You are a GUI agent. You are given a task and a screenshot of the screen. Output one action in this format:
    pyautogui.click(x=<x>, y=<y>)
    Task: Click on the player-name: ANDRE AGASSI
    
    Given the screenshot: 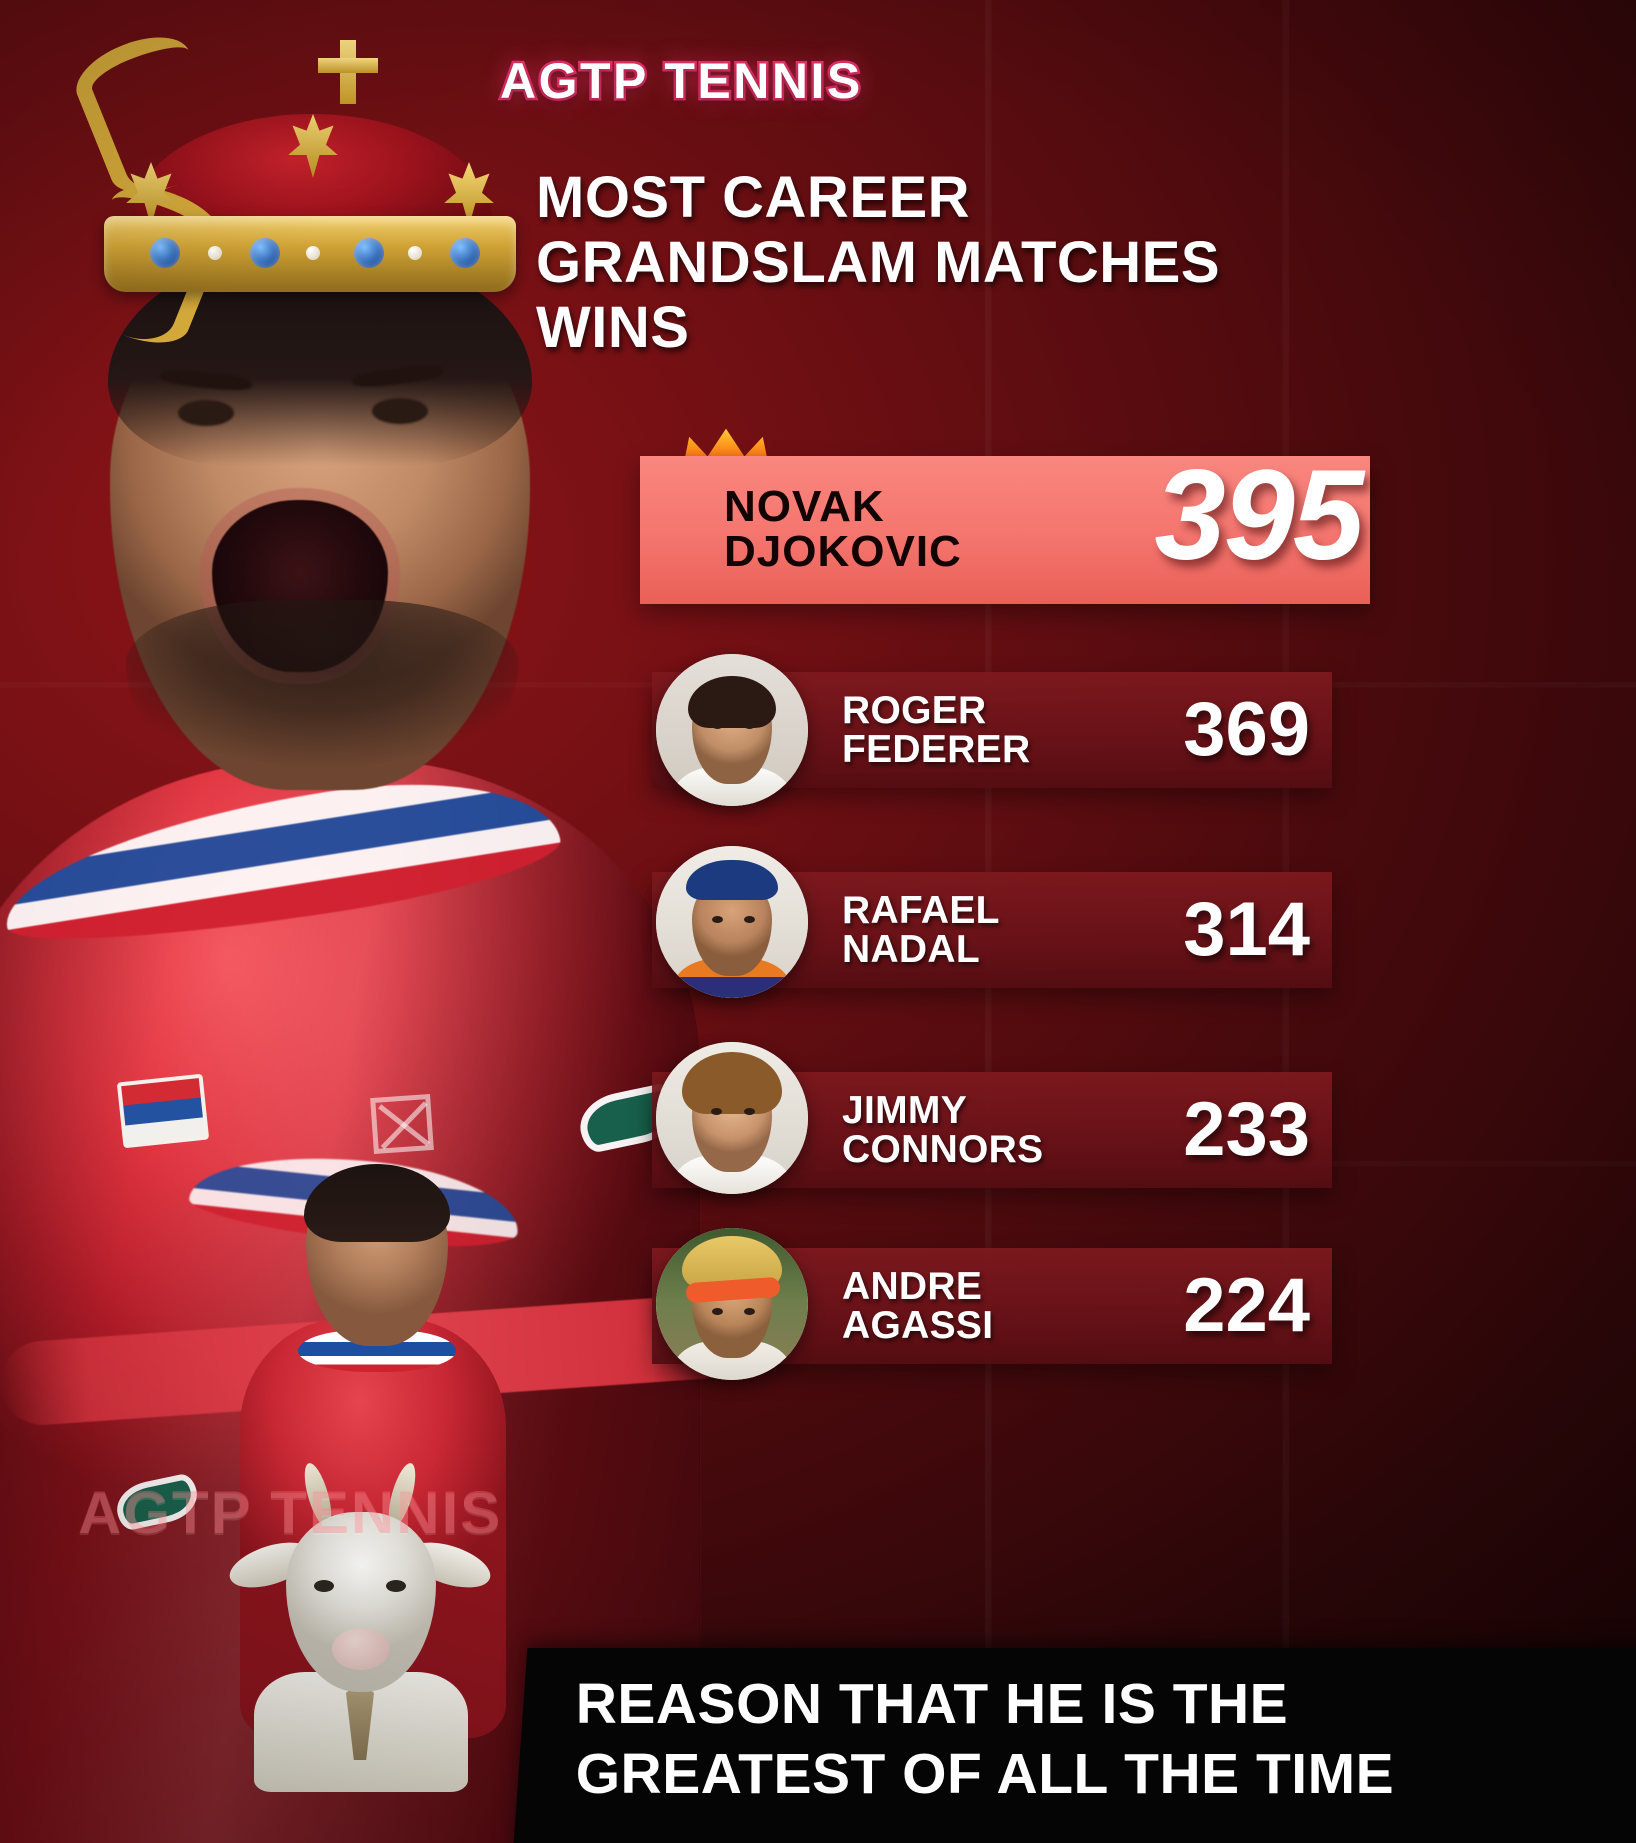 What is the action you would take?
    pyautogui.click(x=992, y=1306)
    